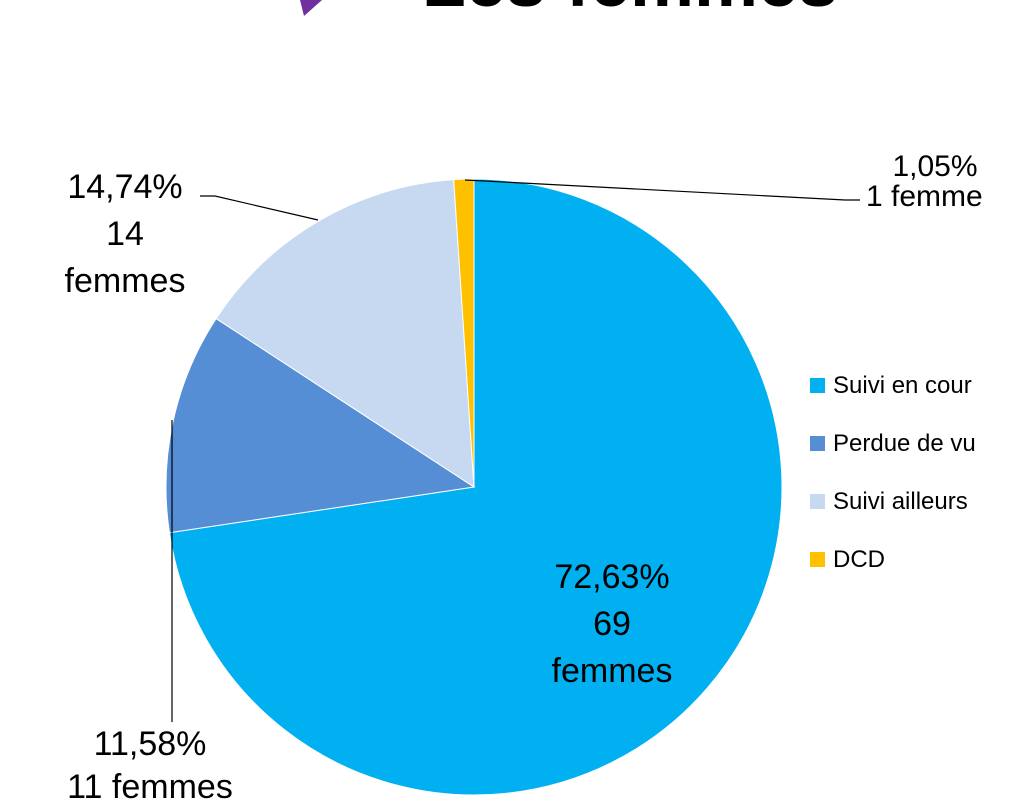 This screenshot has height=801, width=1014. Describe the element at coordinates (902, 385) in the screenshot. I see `legend-label: Suivi en cour` at that location.